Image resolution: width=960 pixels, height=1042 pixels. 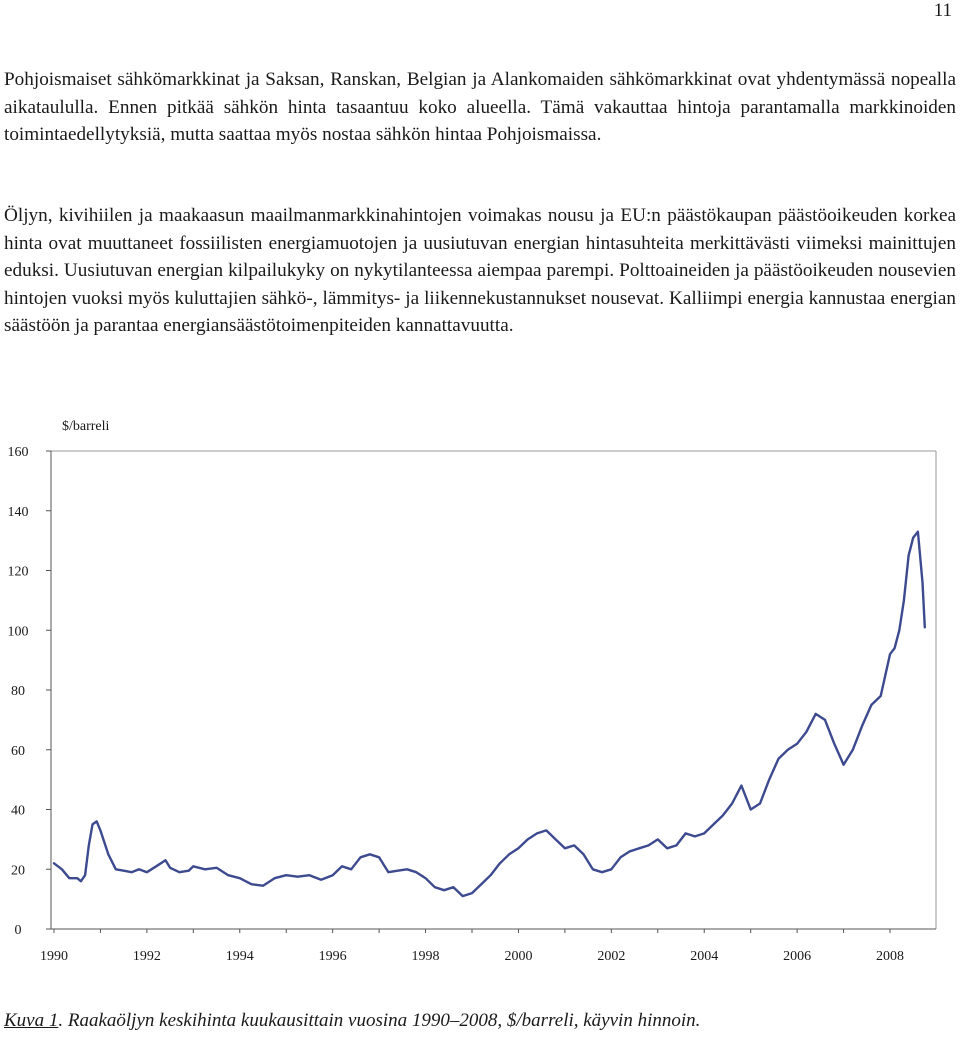 What do you see at coordinates (240, 956) in the screenshot?
I see `x-tick-label: 1994` at bounding box center [240, 956].